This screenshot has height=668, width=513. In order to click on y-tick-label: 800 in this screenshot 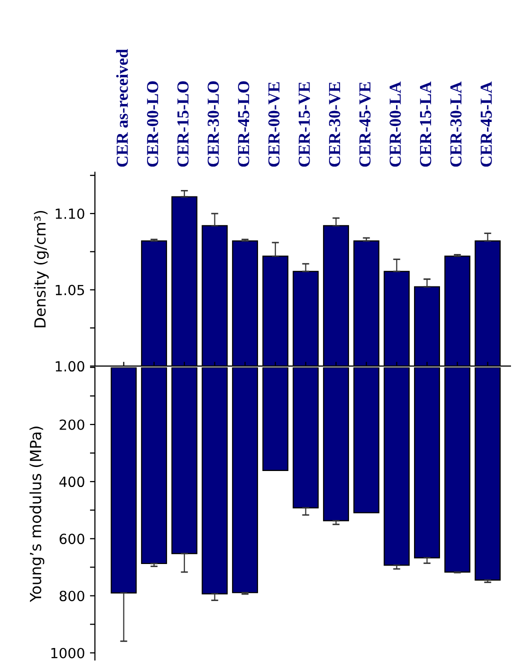, I will do `click(72, 596)`.